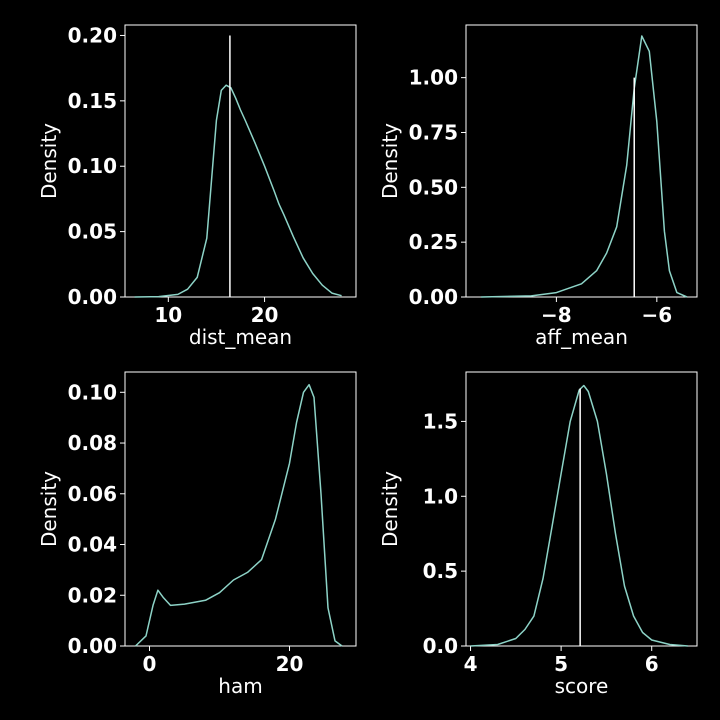  I want to click on ham-ytick-label: 0.06, so click(92, 494).